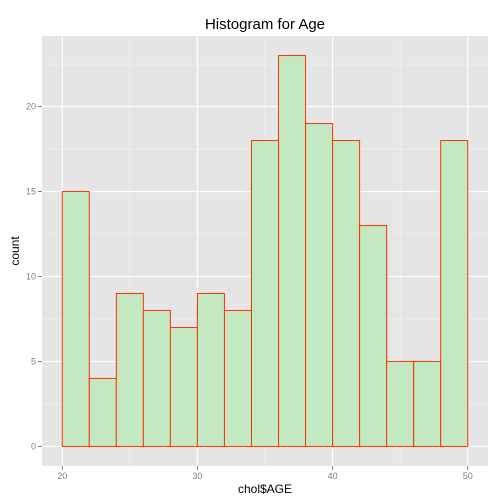  What do you see at coordinates (265, 489) in the screenshot?
I see `x-axis-title: chol$AGE` at bounding box center [265, 489].